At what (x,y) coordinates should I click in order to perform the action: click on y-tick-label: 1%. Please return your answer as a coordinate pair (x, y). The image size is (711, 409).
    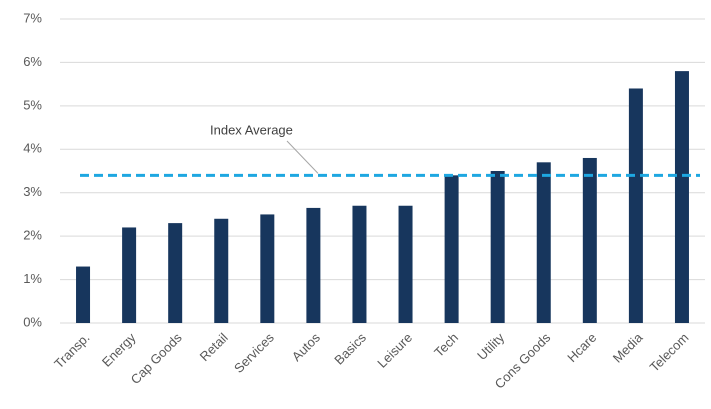
    Looking at the image, I should click on (32, 278).